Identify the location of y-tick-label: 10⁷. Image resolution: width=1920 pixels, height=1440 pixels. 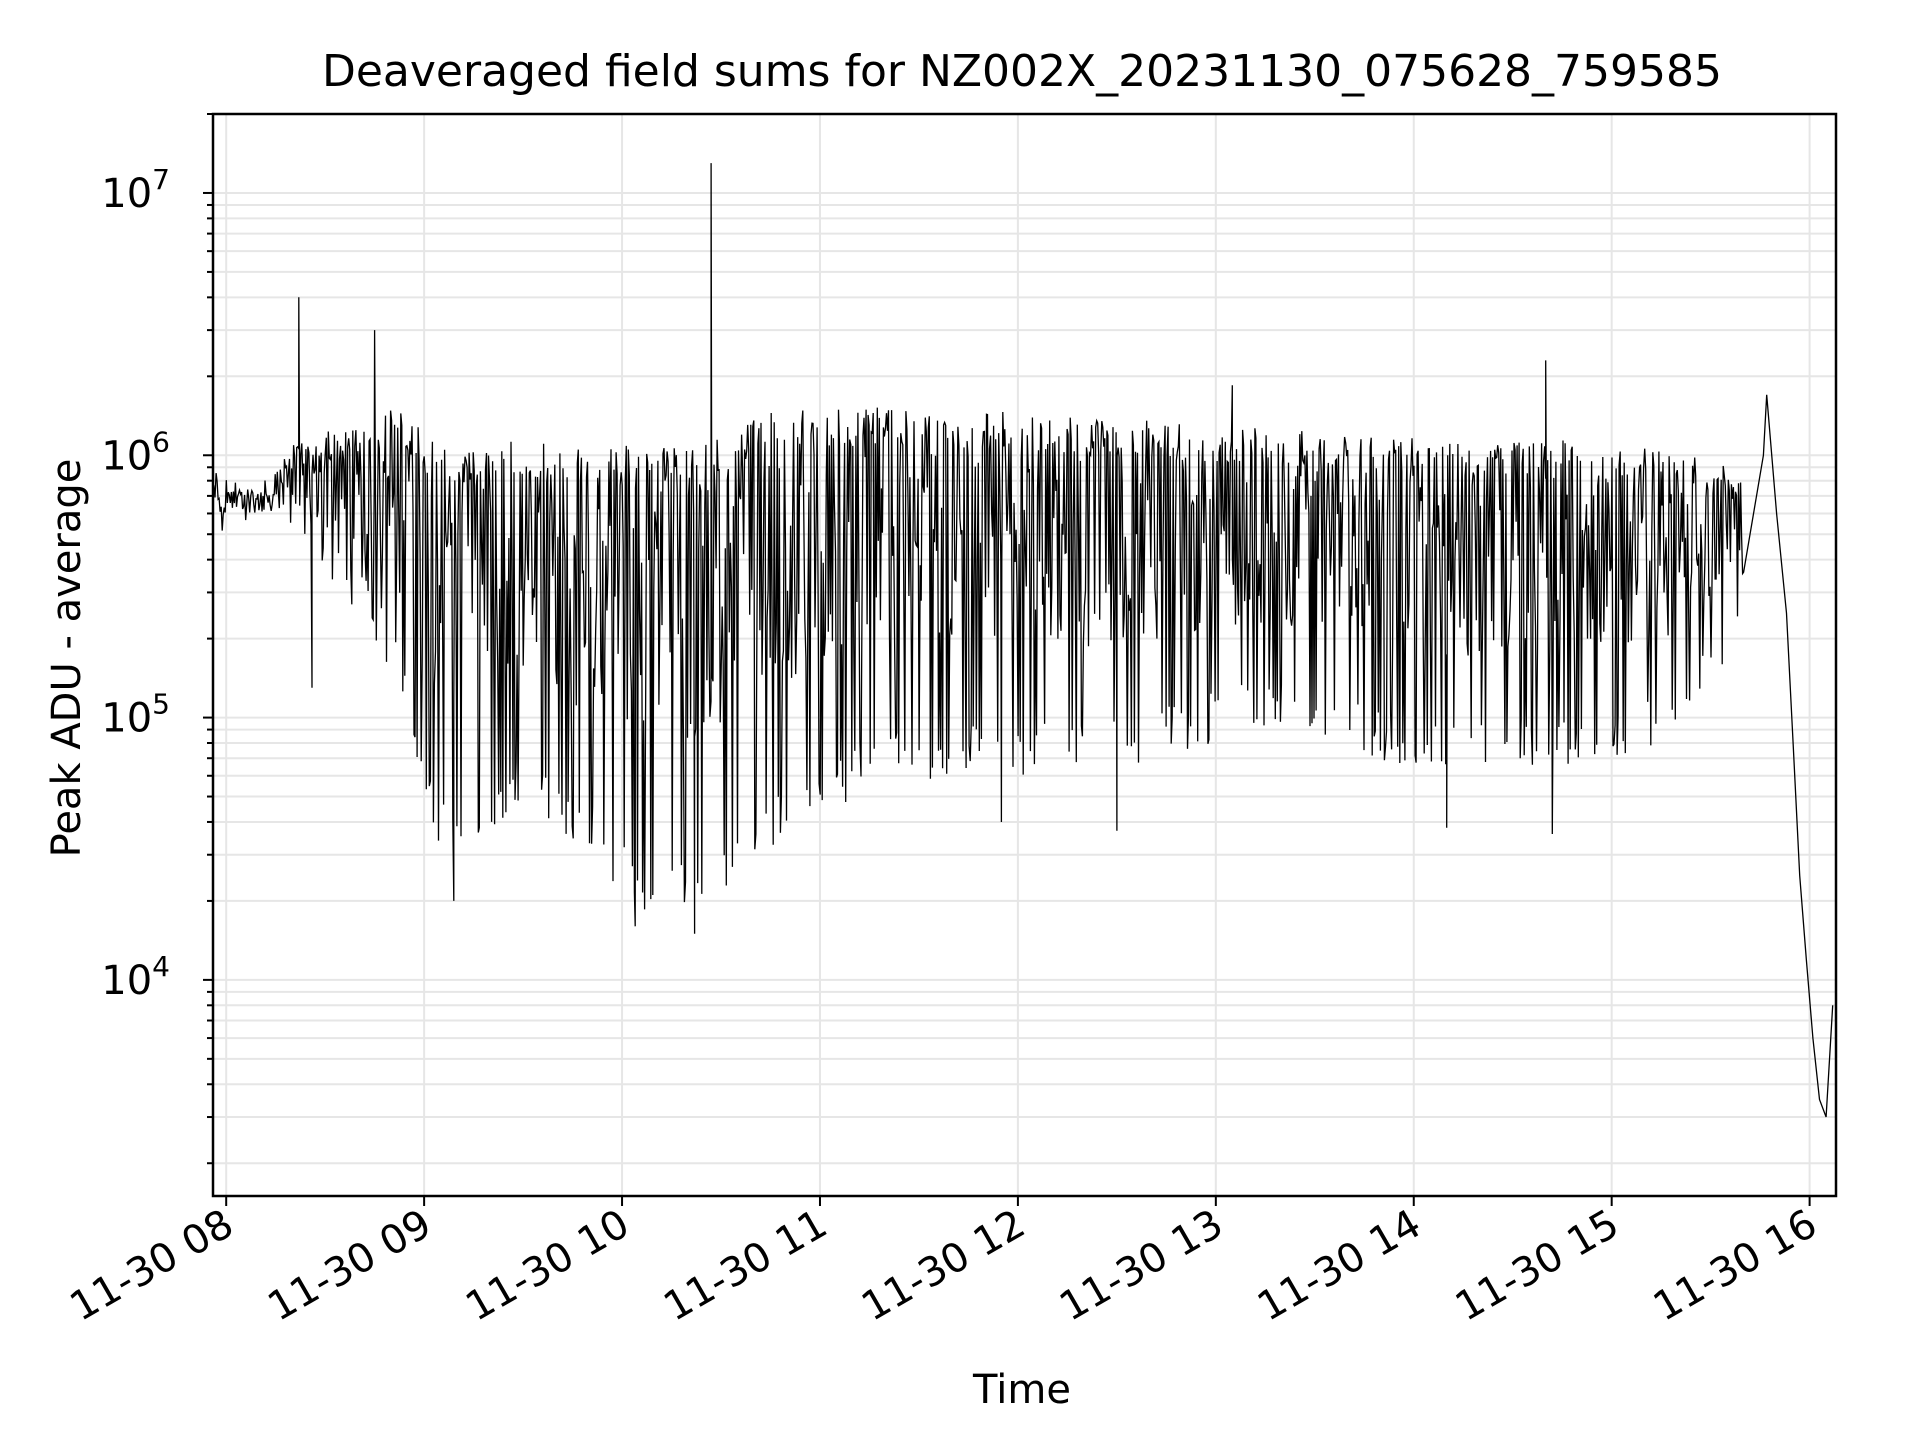
(135, 190).